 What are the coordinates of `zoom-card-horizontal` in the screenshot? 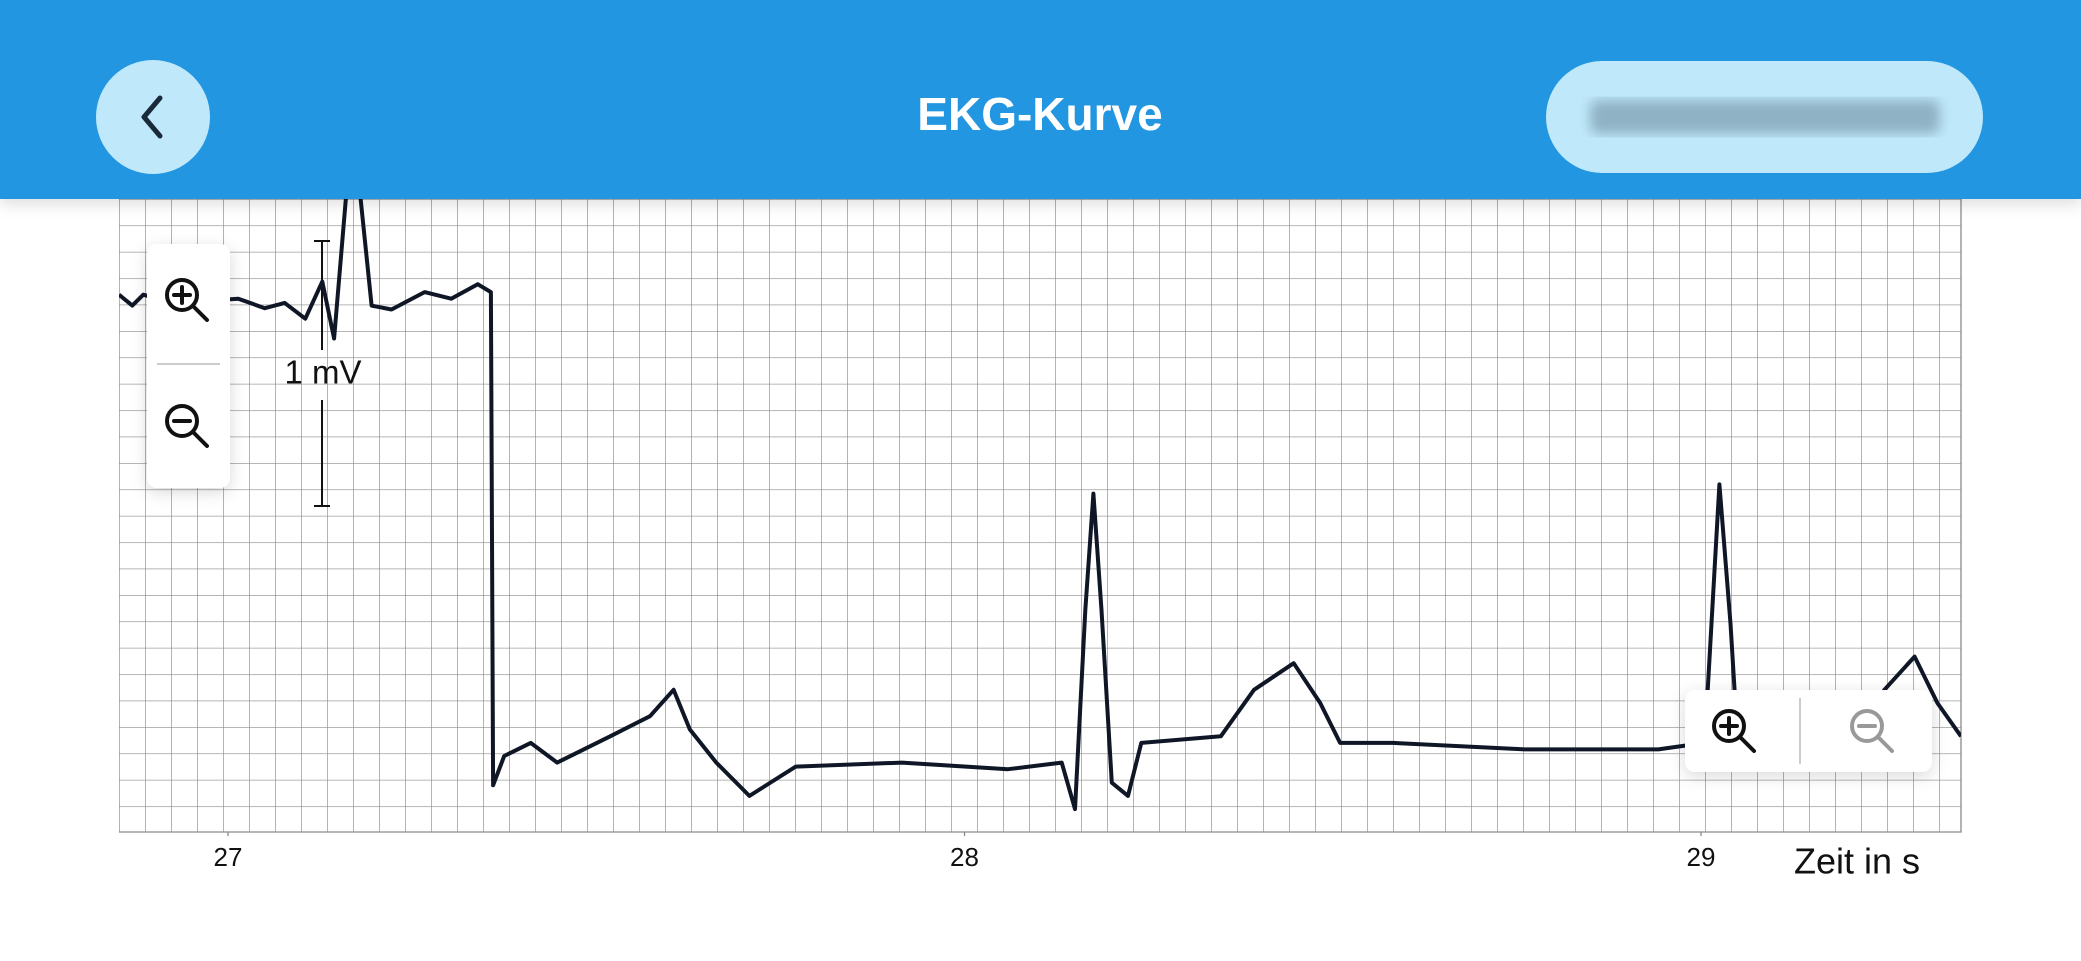 It's located at (1808, 731).